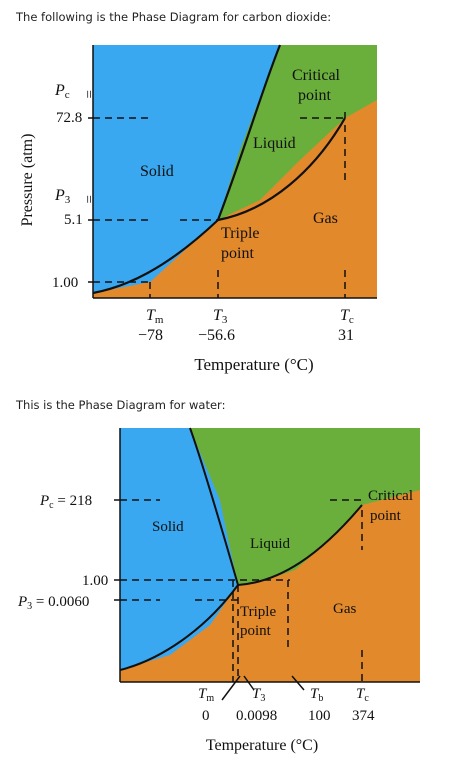 The image size is (474, 762). I want to click on co2-tm-value: −78, so click(150, 335).